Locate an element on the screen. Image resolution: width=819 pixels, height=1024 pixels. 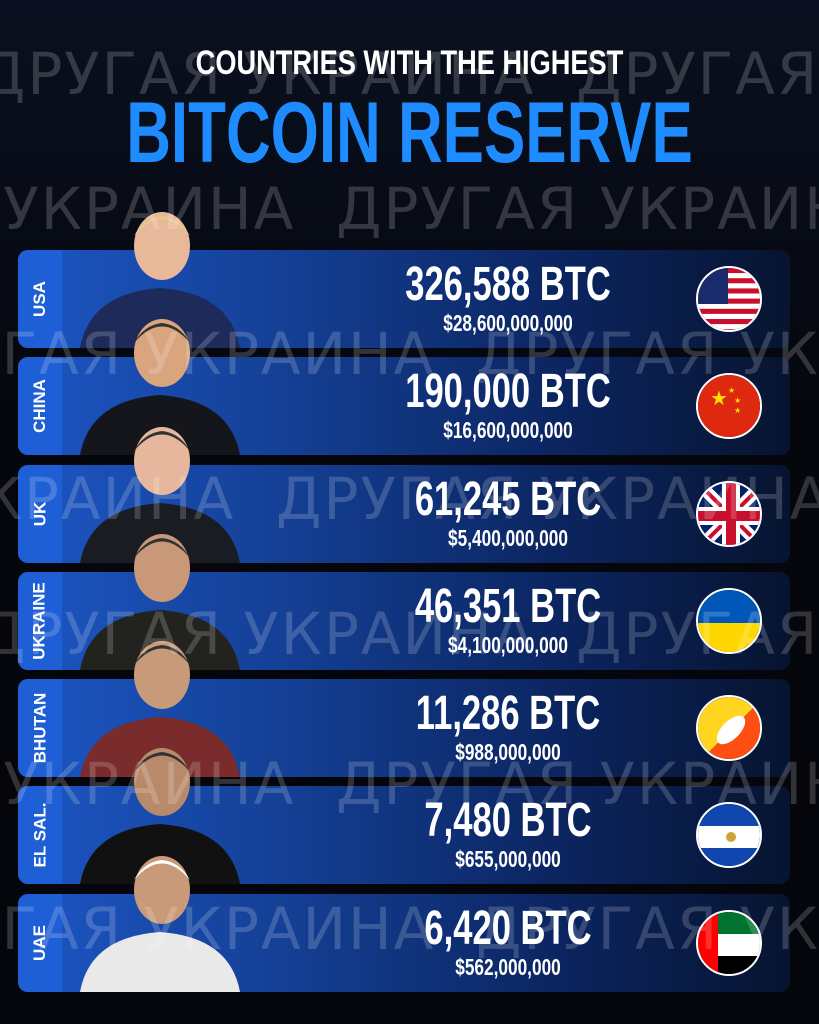
usd-value: $4,100,000,000 is located at coordinates (508, 645).